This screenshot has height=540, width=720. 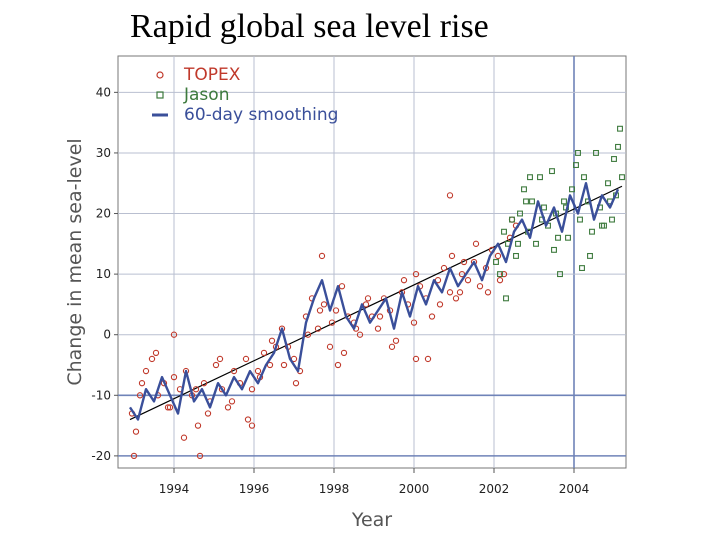 What do you see at coordinates (309, 26) in the screenshot?
I see `slide-title: Rapid global sea level rise` at bounding box center [309, 26].